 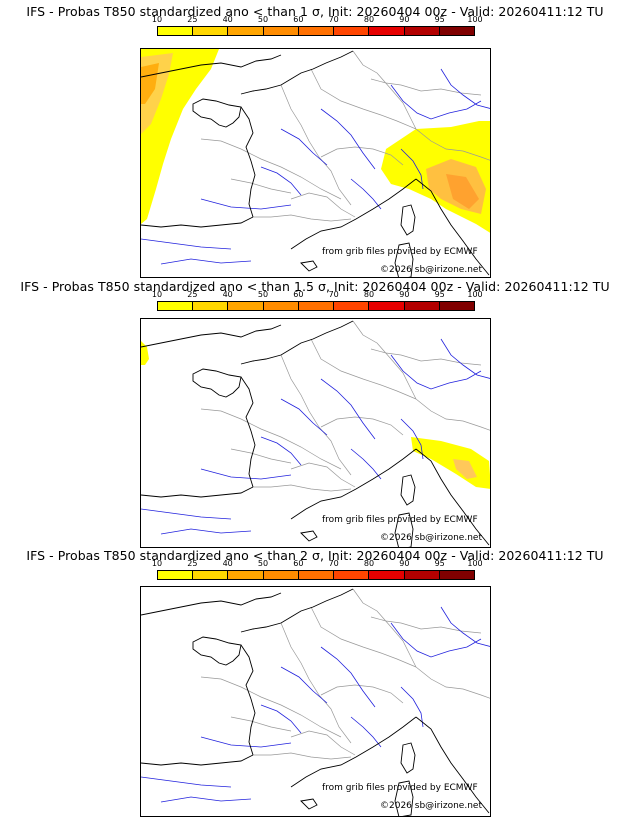 I want to click on probability-area-alps-max, so click(x=462, y=191).